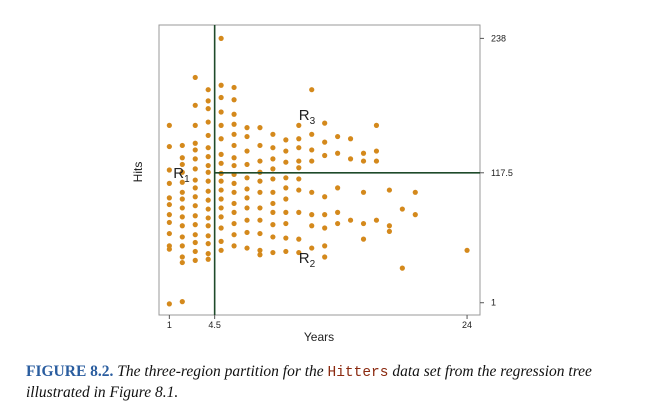  I want to click on x-axis-label: Years, so click(319, 337).